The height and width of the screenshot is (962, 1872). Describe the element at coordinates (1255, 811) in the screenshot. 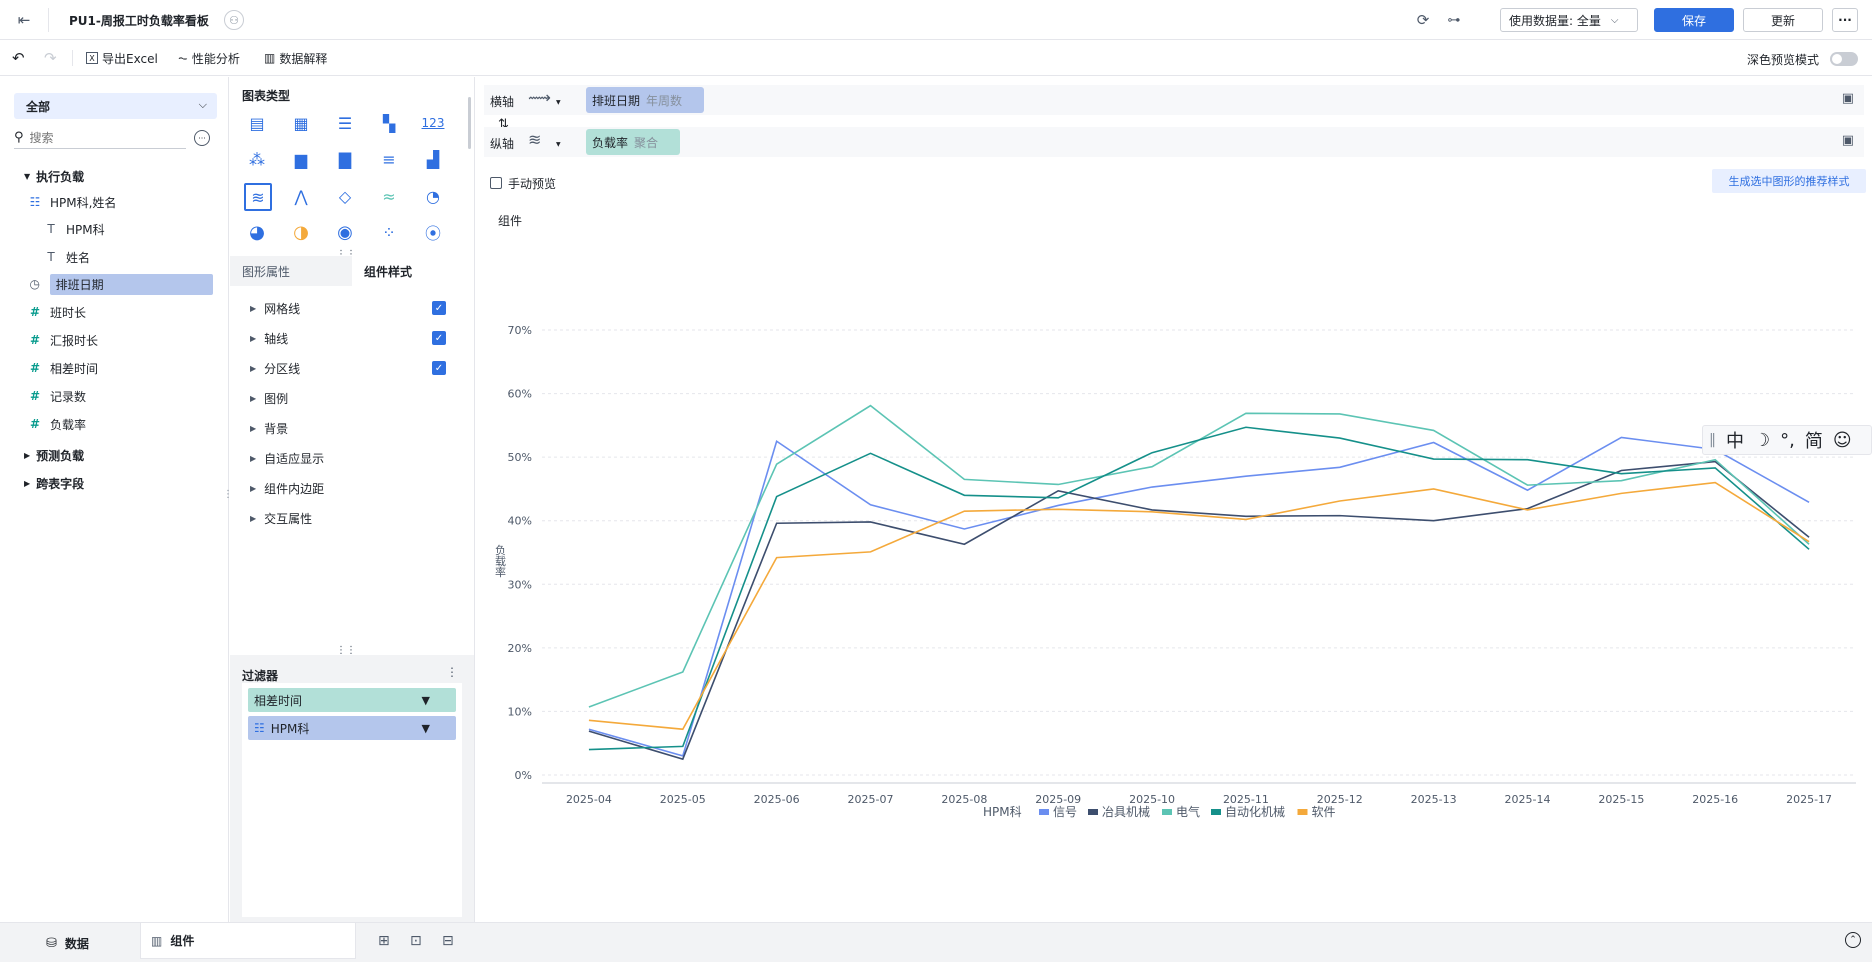

I see `legend-item: 自动化机械` at that location.